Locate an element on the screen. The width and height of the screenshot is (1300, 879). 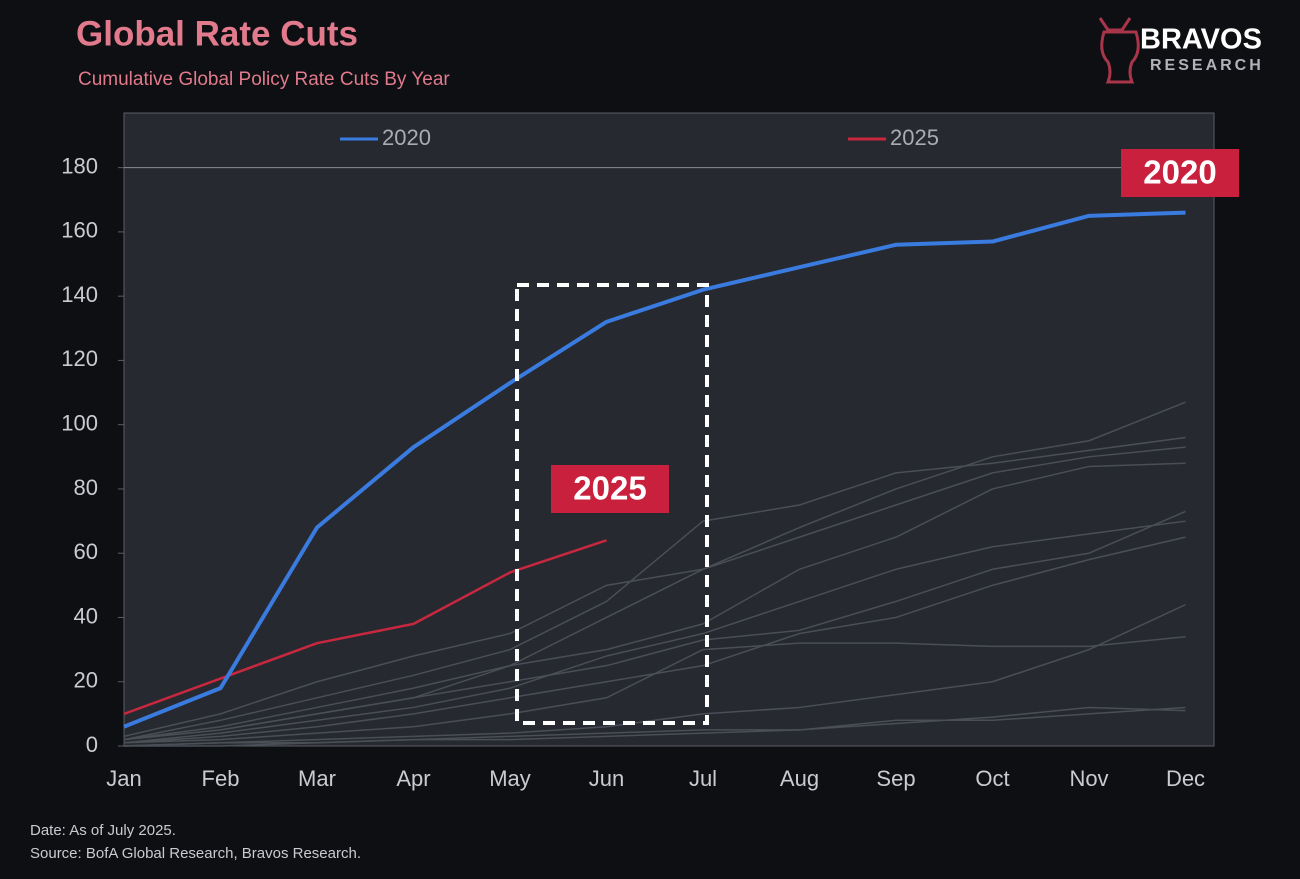
series-line is located at coordinates (365, 627).